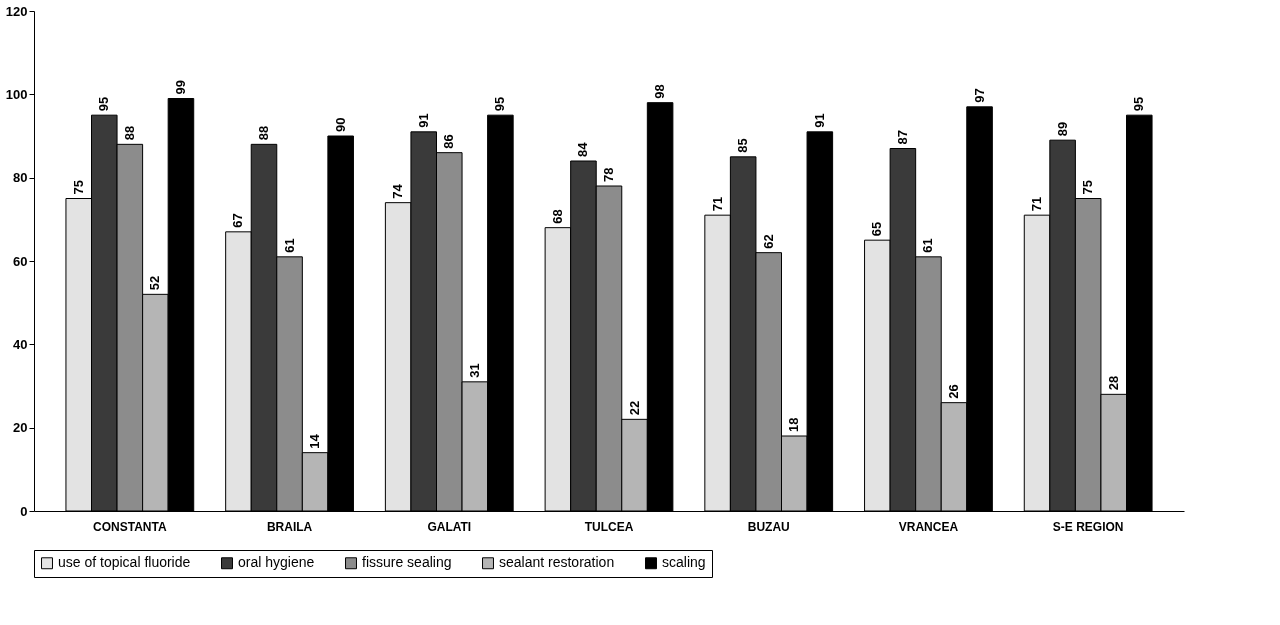 This screenshot has height=625, width=1280. What do you see at coordinates (155, 283) in the screenshot?
I see `data-label: 52` at bounding box center [155, 283].